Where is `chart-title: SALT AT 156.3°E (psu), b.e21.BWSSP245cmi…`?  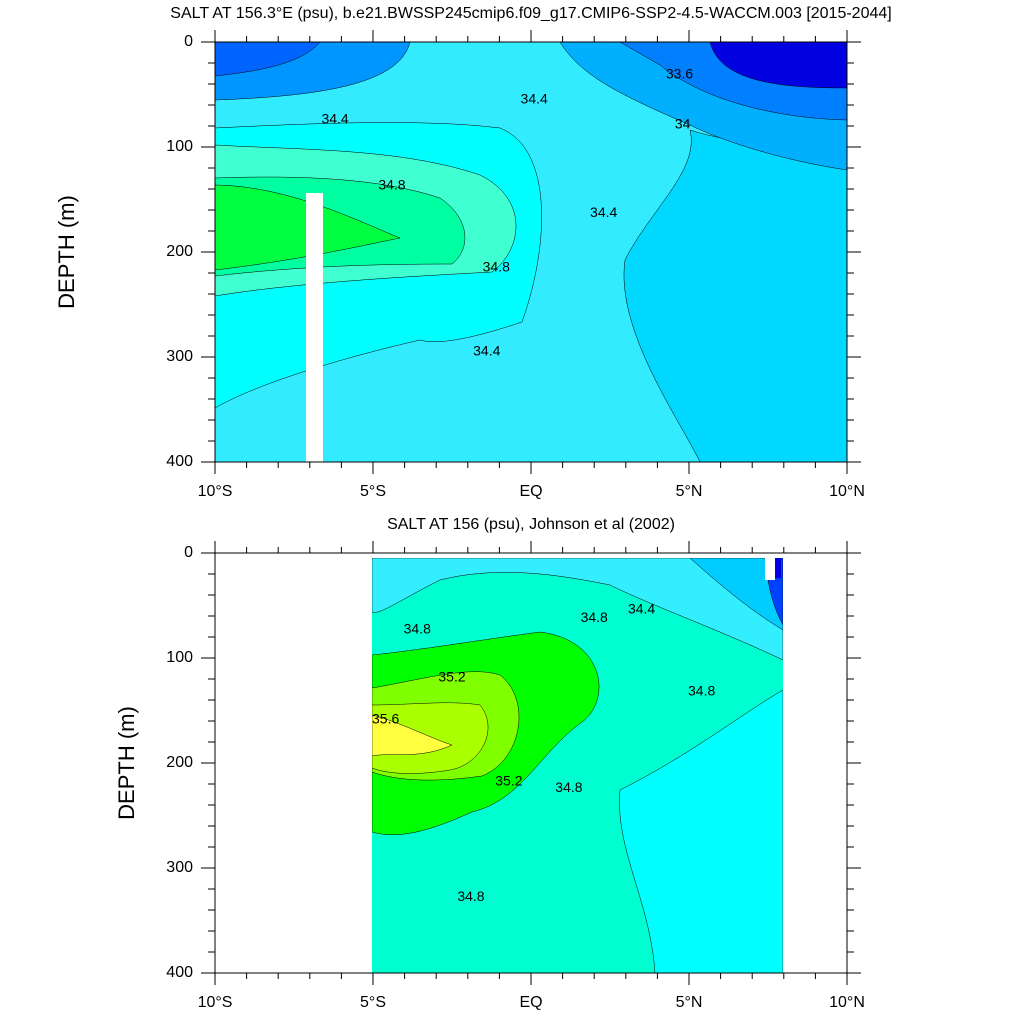
chart-title: SALT AT 156.3°E (psu), b.e21.BWSSP245cmi… is located at coordinates (530, 13).